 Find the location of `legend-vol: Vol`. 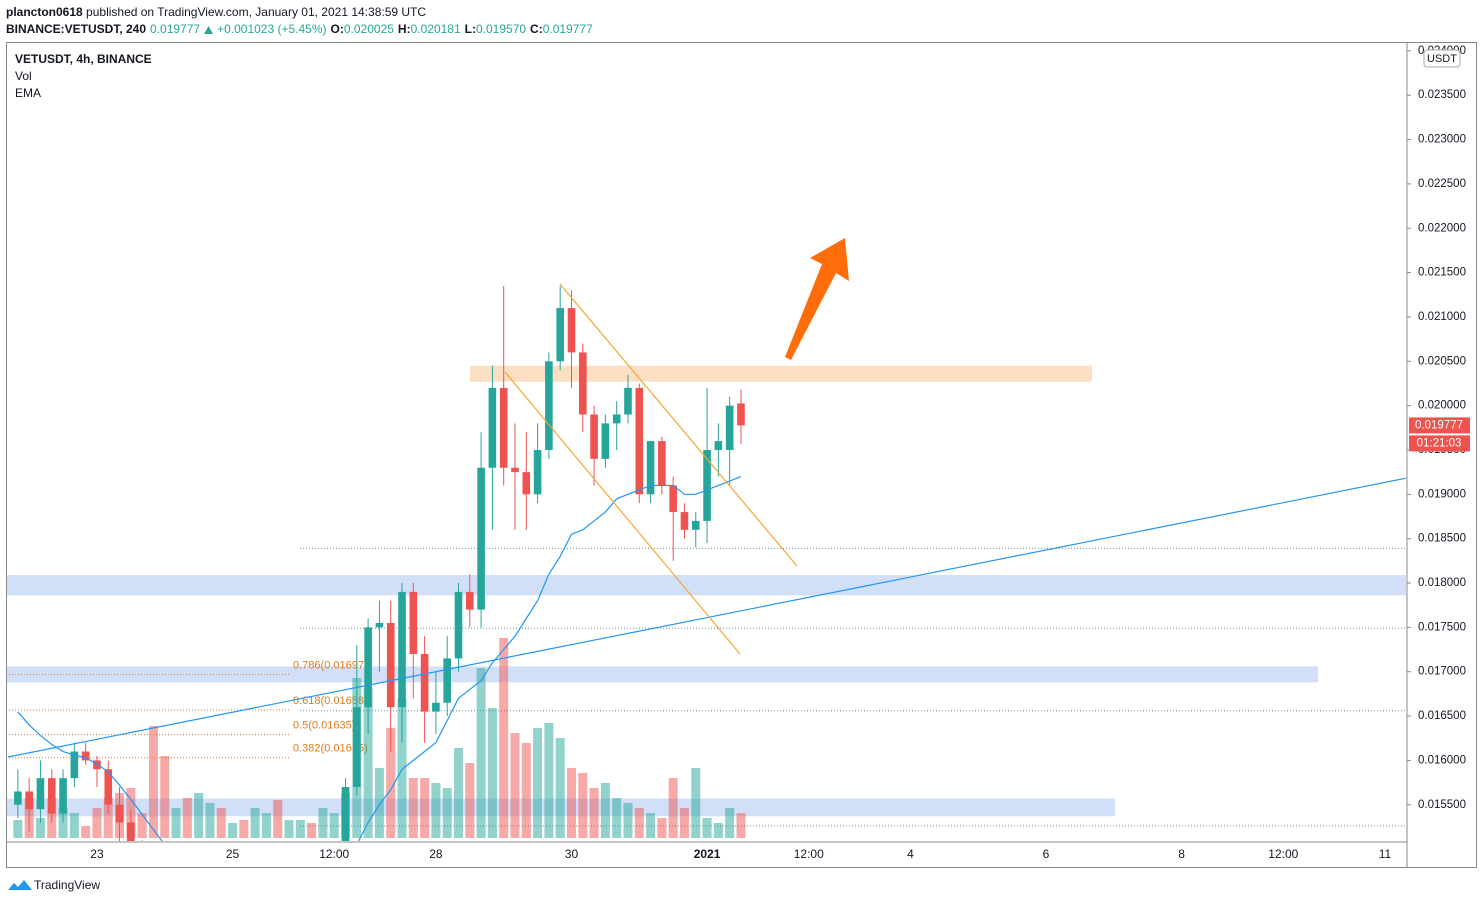

legend-vol: Vol is located at coordinates (23, 76).